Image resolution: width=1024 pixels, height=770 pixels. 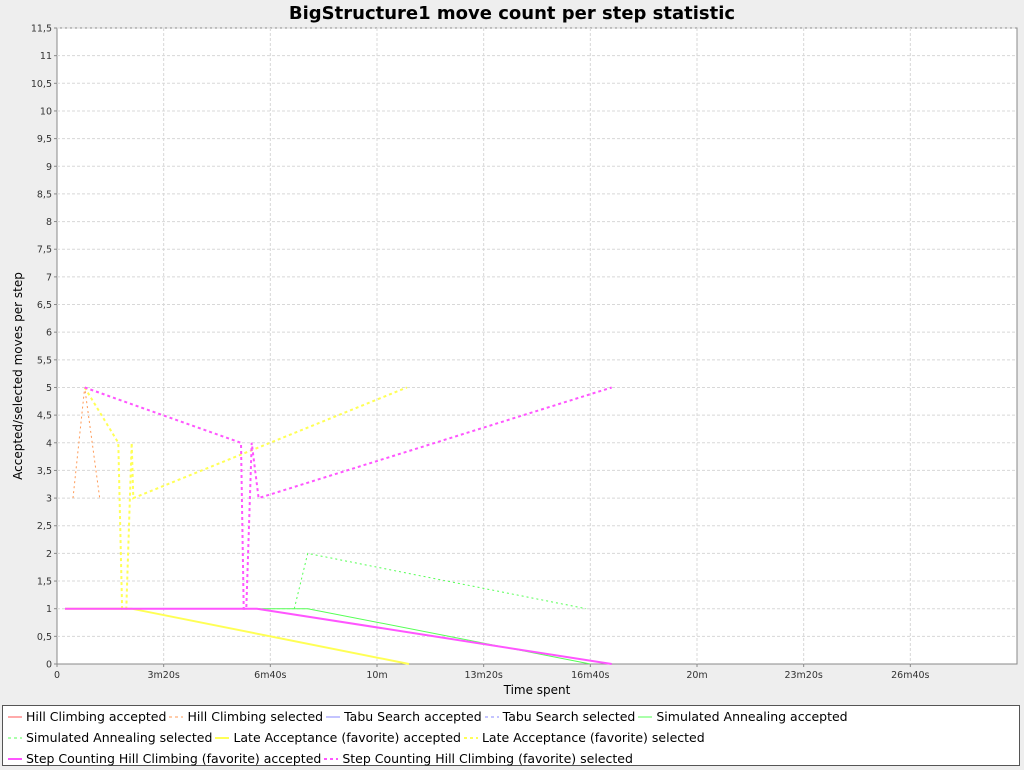 What do you see at coordinates (590, 675) in the screenshot?
I see `x-tick-label: 16m40s` at bounding box center [590, 675].